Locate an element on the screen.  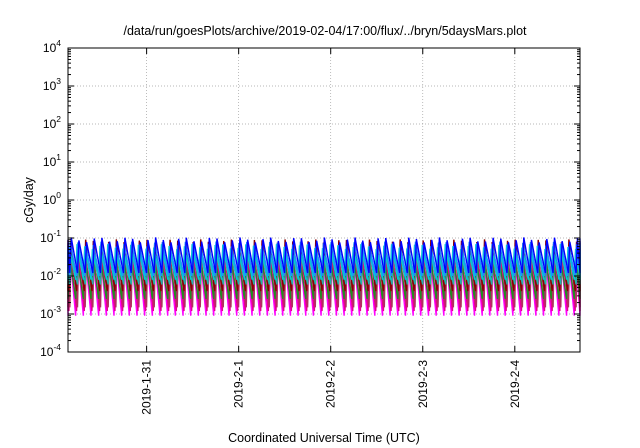
y-tick-label: 10⁴ is located at coordinates (52, 46).